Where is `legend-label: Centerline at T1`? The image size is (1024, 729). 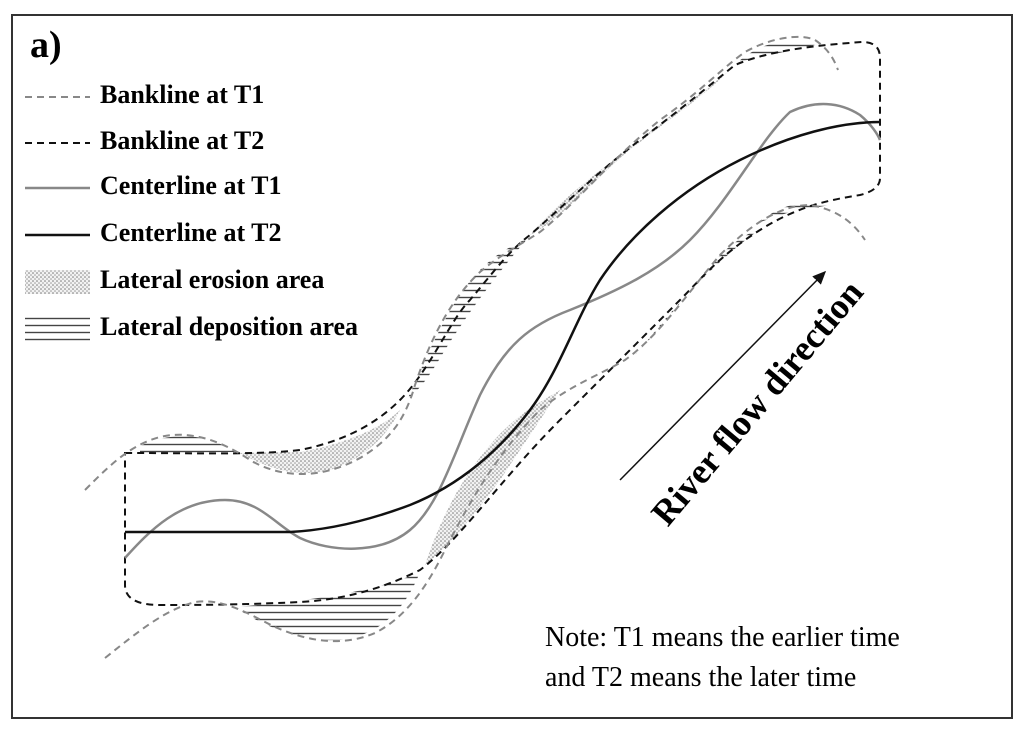 legend-label: Centerline at T1 is located at coordinates (191, 185).